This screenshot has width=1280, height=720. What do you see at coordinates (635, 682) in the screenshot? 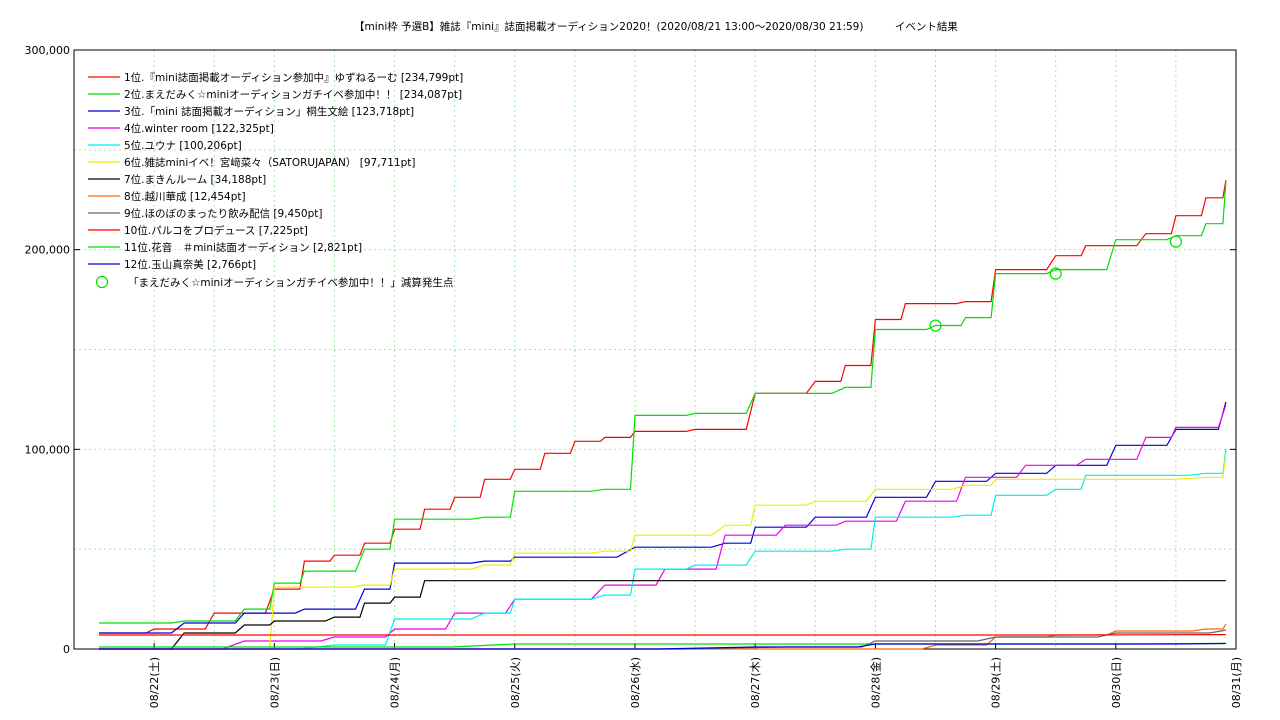
I see `x-tick-label: 08/26(水)` at bounding box center [635, 682].